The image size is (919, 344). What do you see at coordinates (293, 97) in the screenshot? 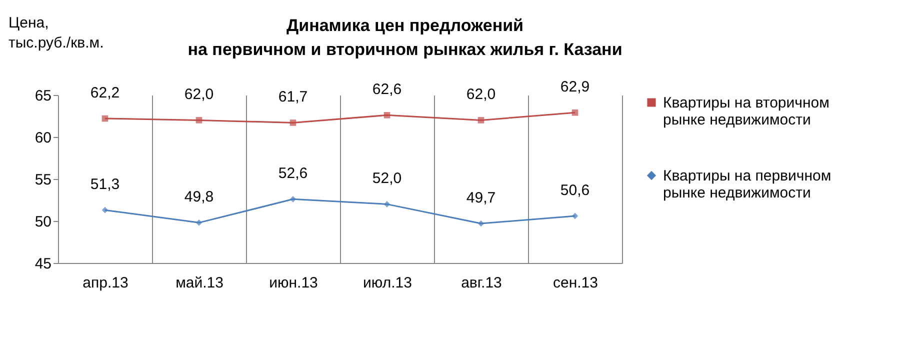
I see `data-label: 61,7` at bounding box center [293, 97].